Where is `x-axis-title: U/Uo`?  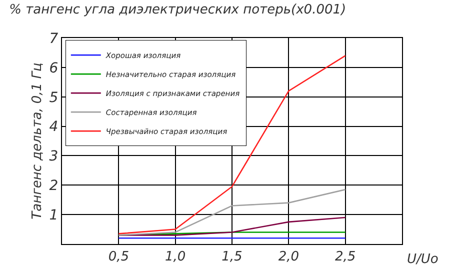 x-axis-title: U/Uo is located at coordinates (422, 259).